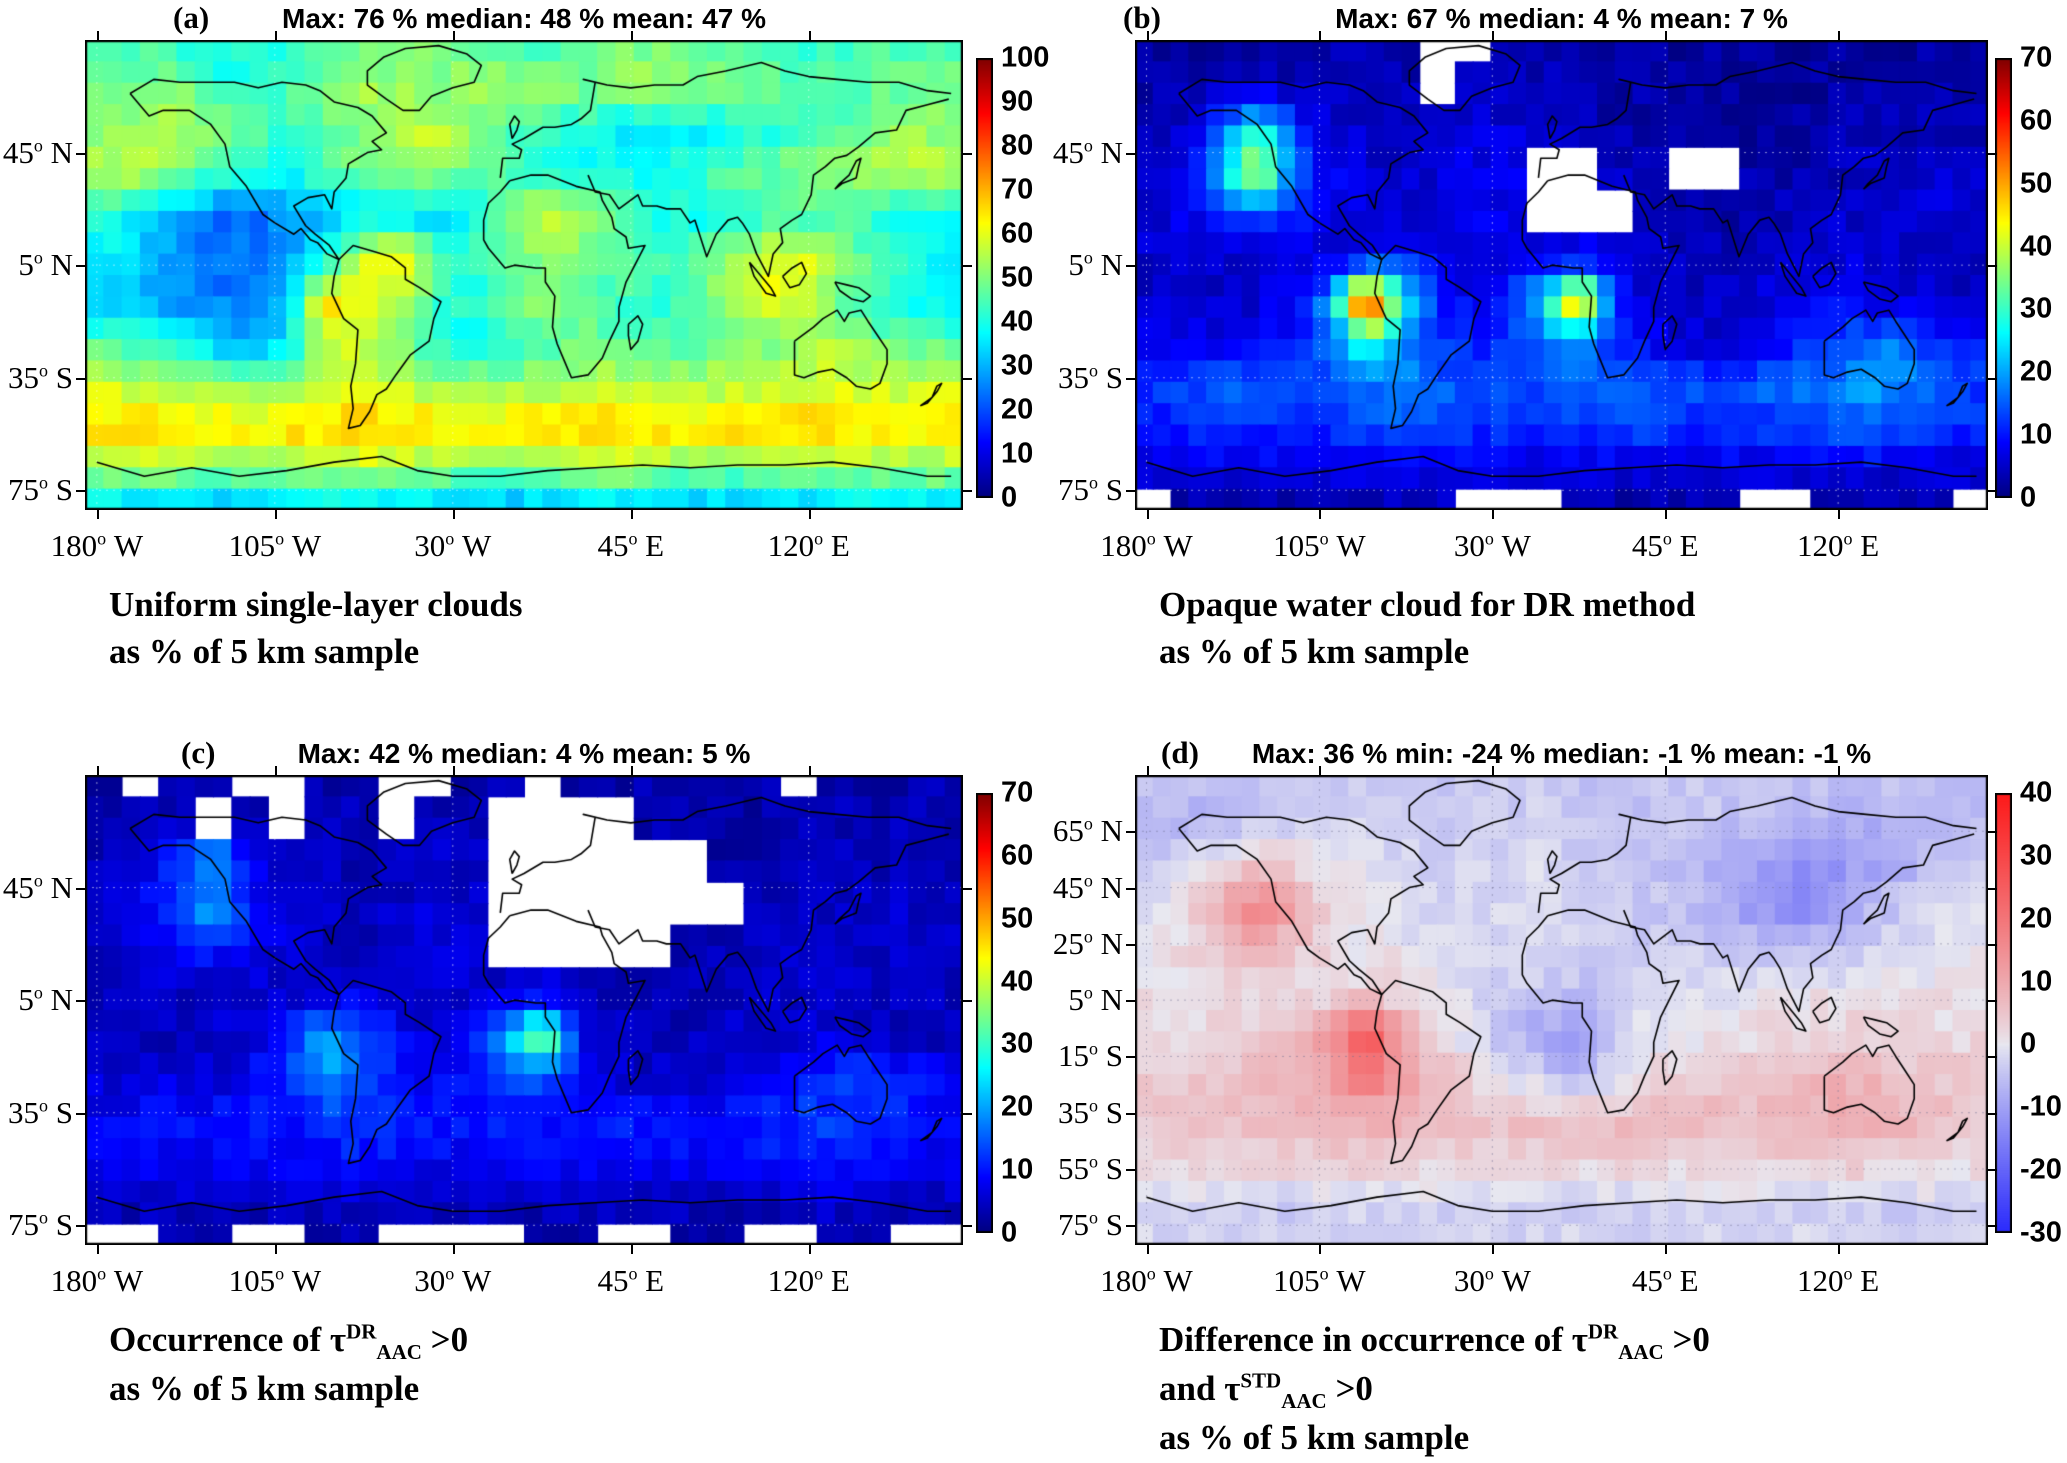  What do you see at coordinates (1087, 943) in the screenshot?
I see `y-axis-tick-label: 25o N` at bounding box center [1087, 943].